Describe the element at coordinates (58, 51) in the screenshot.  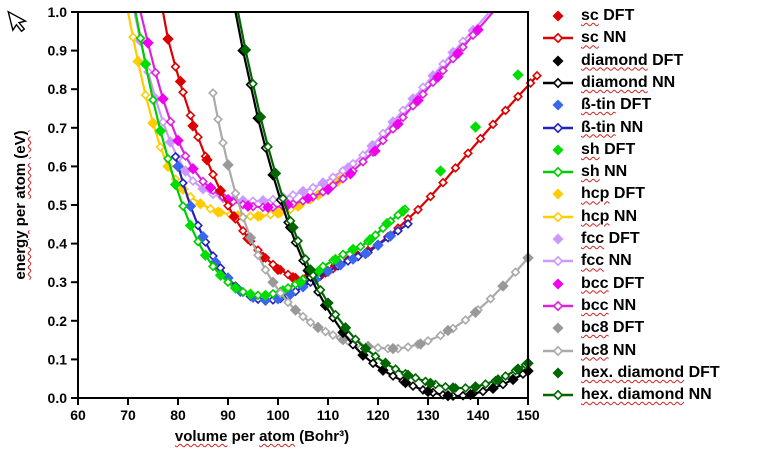
I see `y-tick-label: 0.9` at that location.